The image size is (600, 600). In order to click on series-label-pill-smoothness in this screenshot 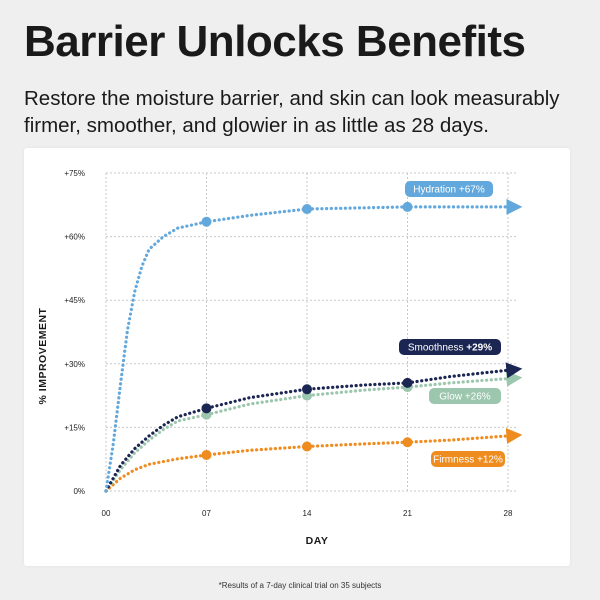, I will do `click(450, 347)`.